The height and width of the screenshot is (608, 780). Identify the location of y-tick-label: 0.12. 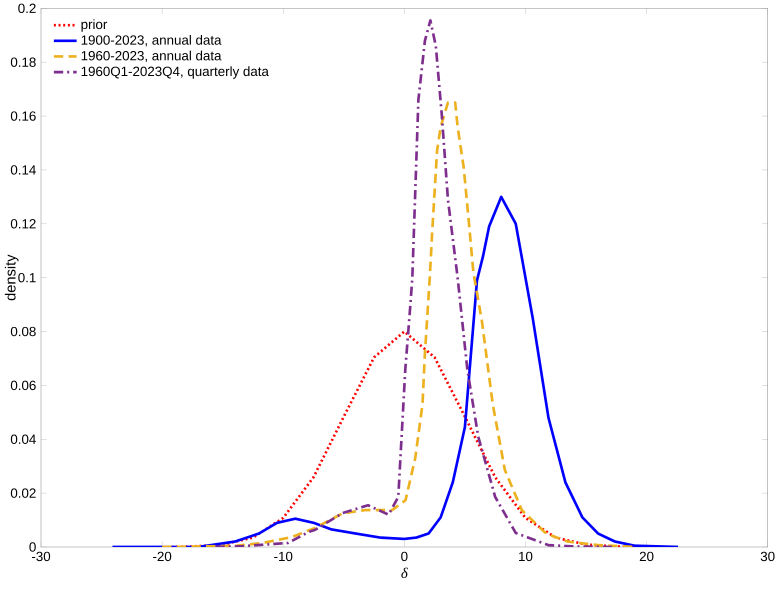
(23, 224).